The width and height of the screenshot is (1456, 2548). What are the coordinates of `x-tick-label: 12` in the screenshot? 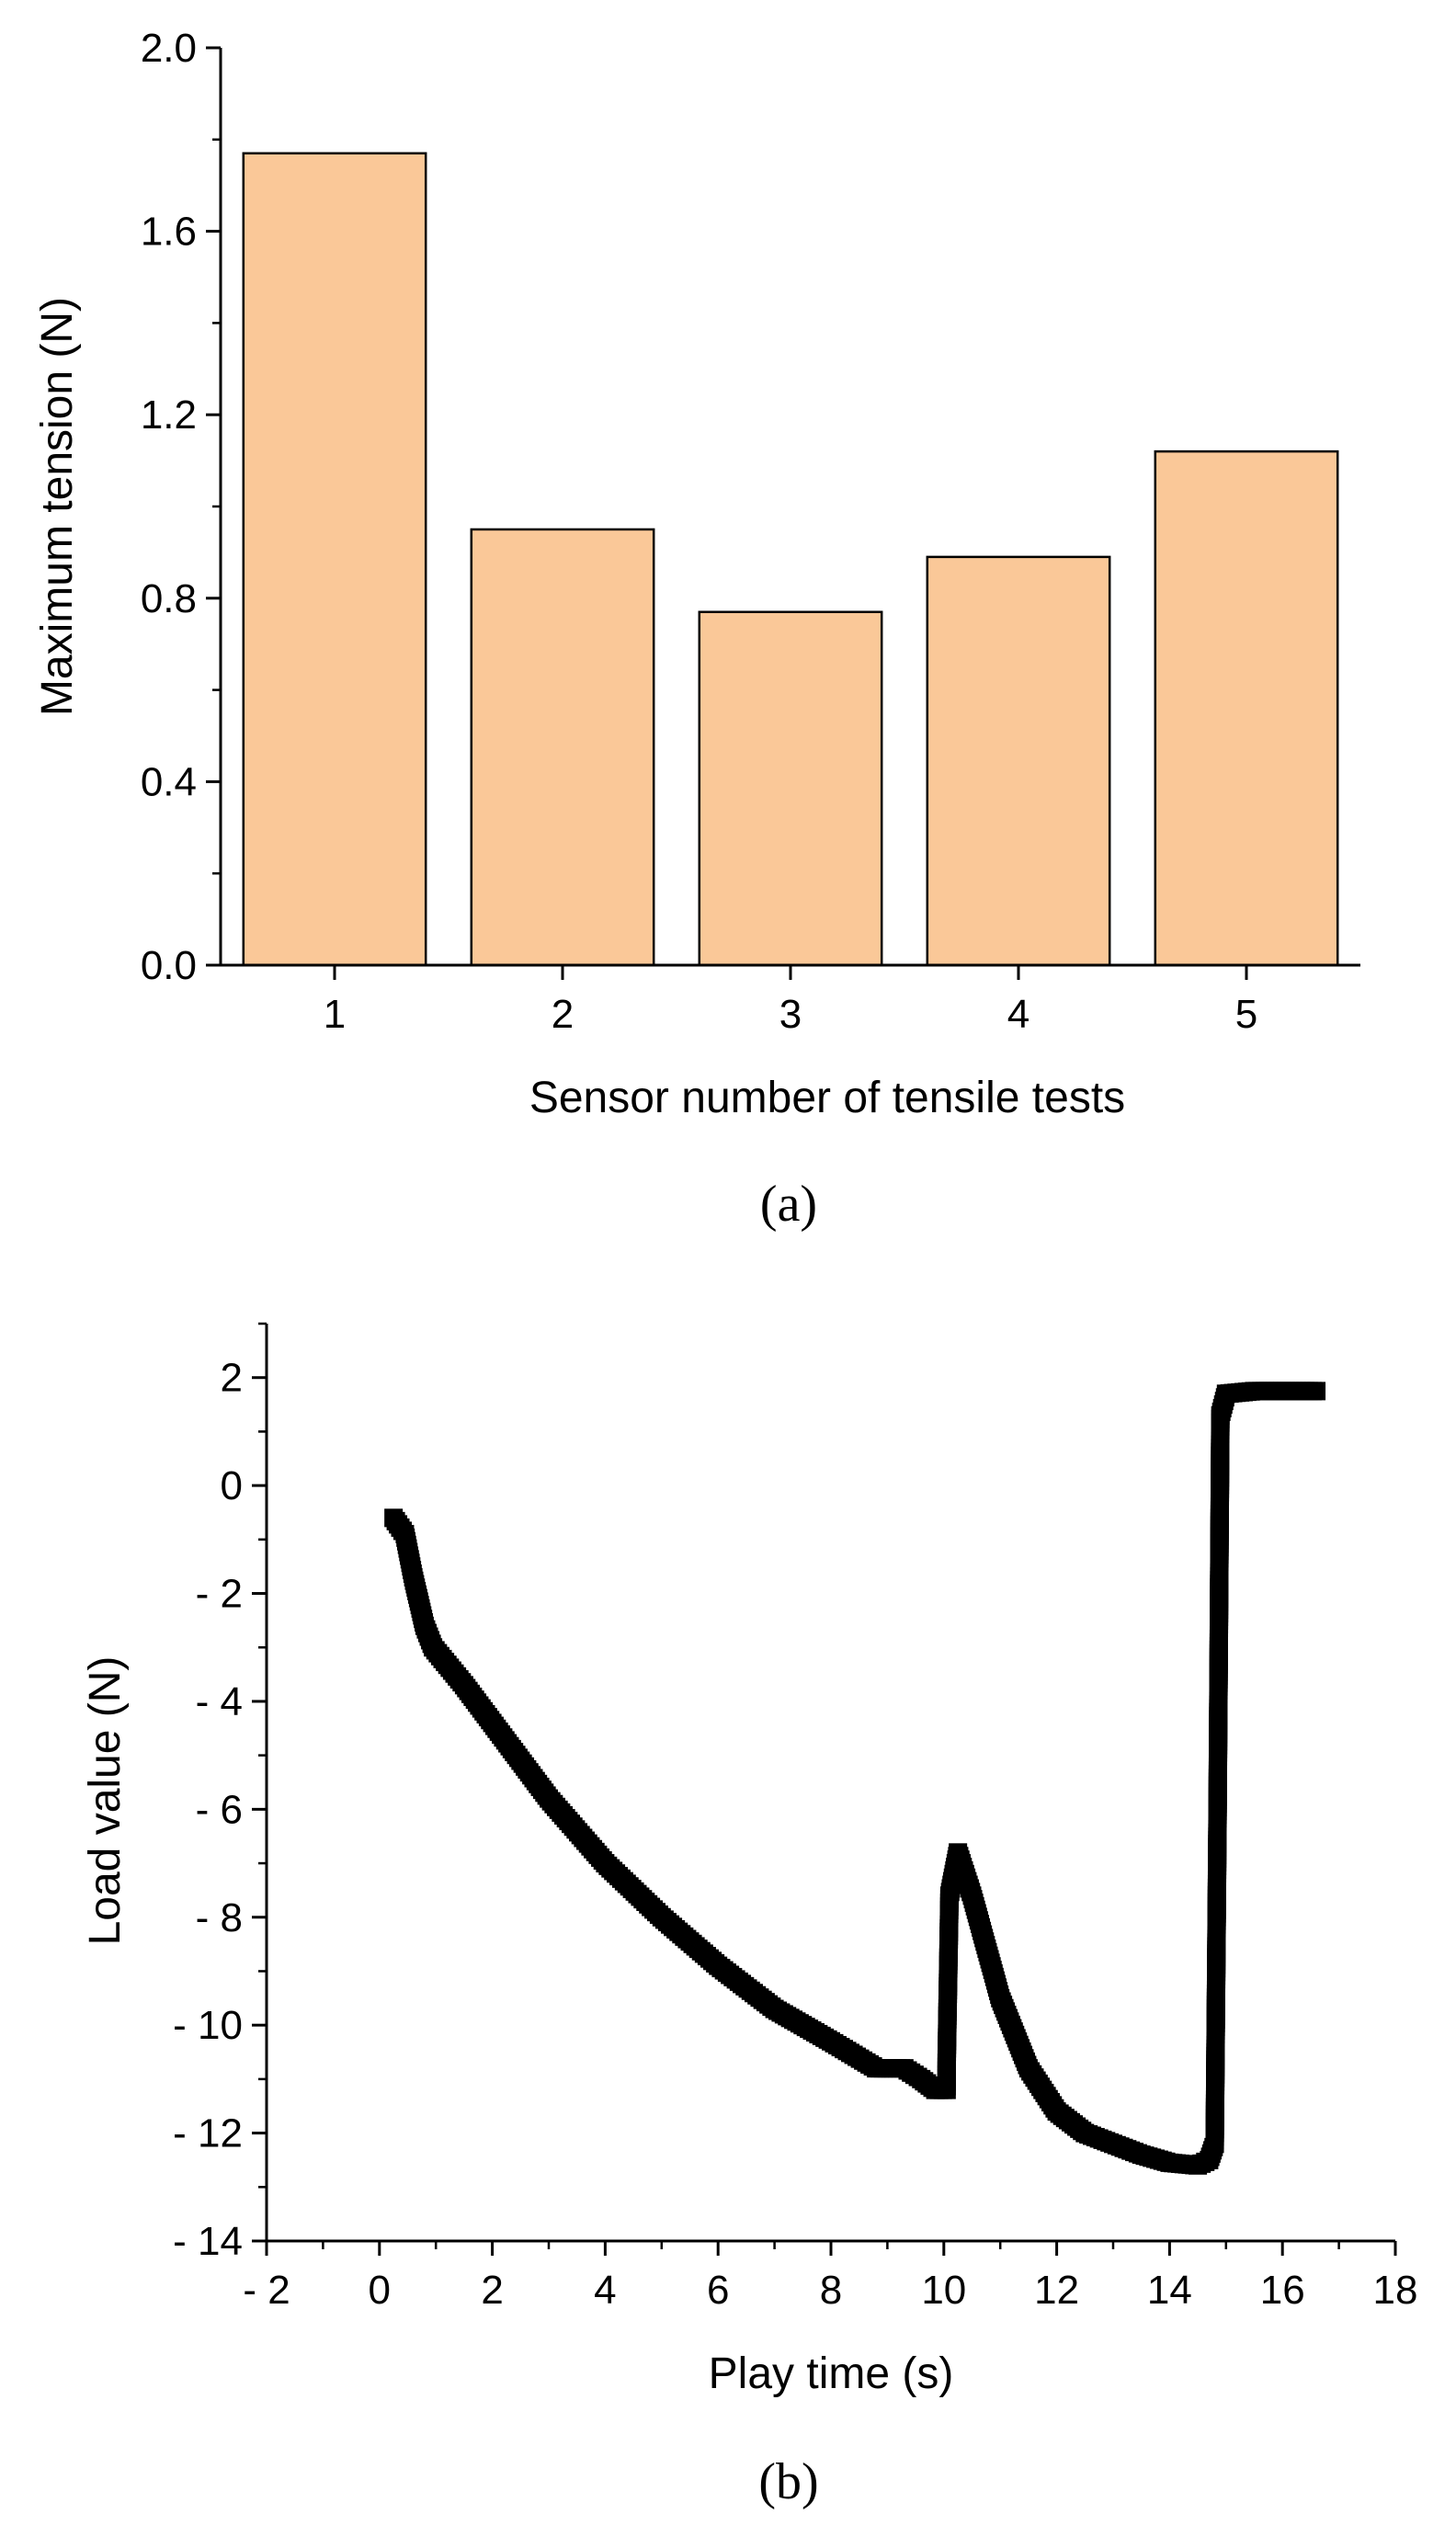 It's located at (1056, 2290).